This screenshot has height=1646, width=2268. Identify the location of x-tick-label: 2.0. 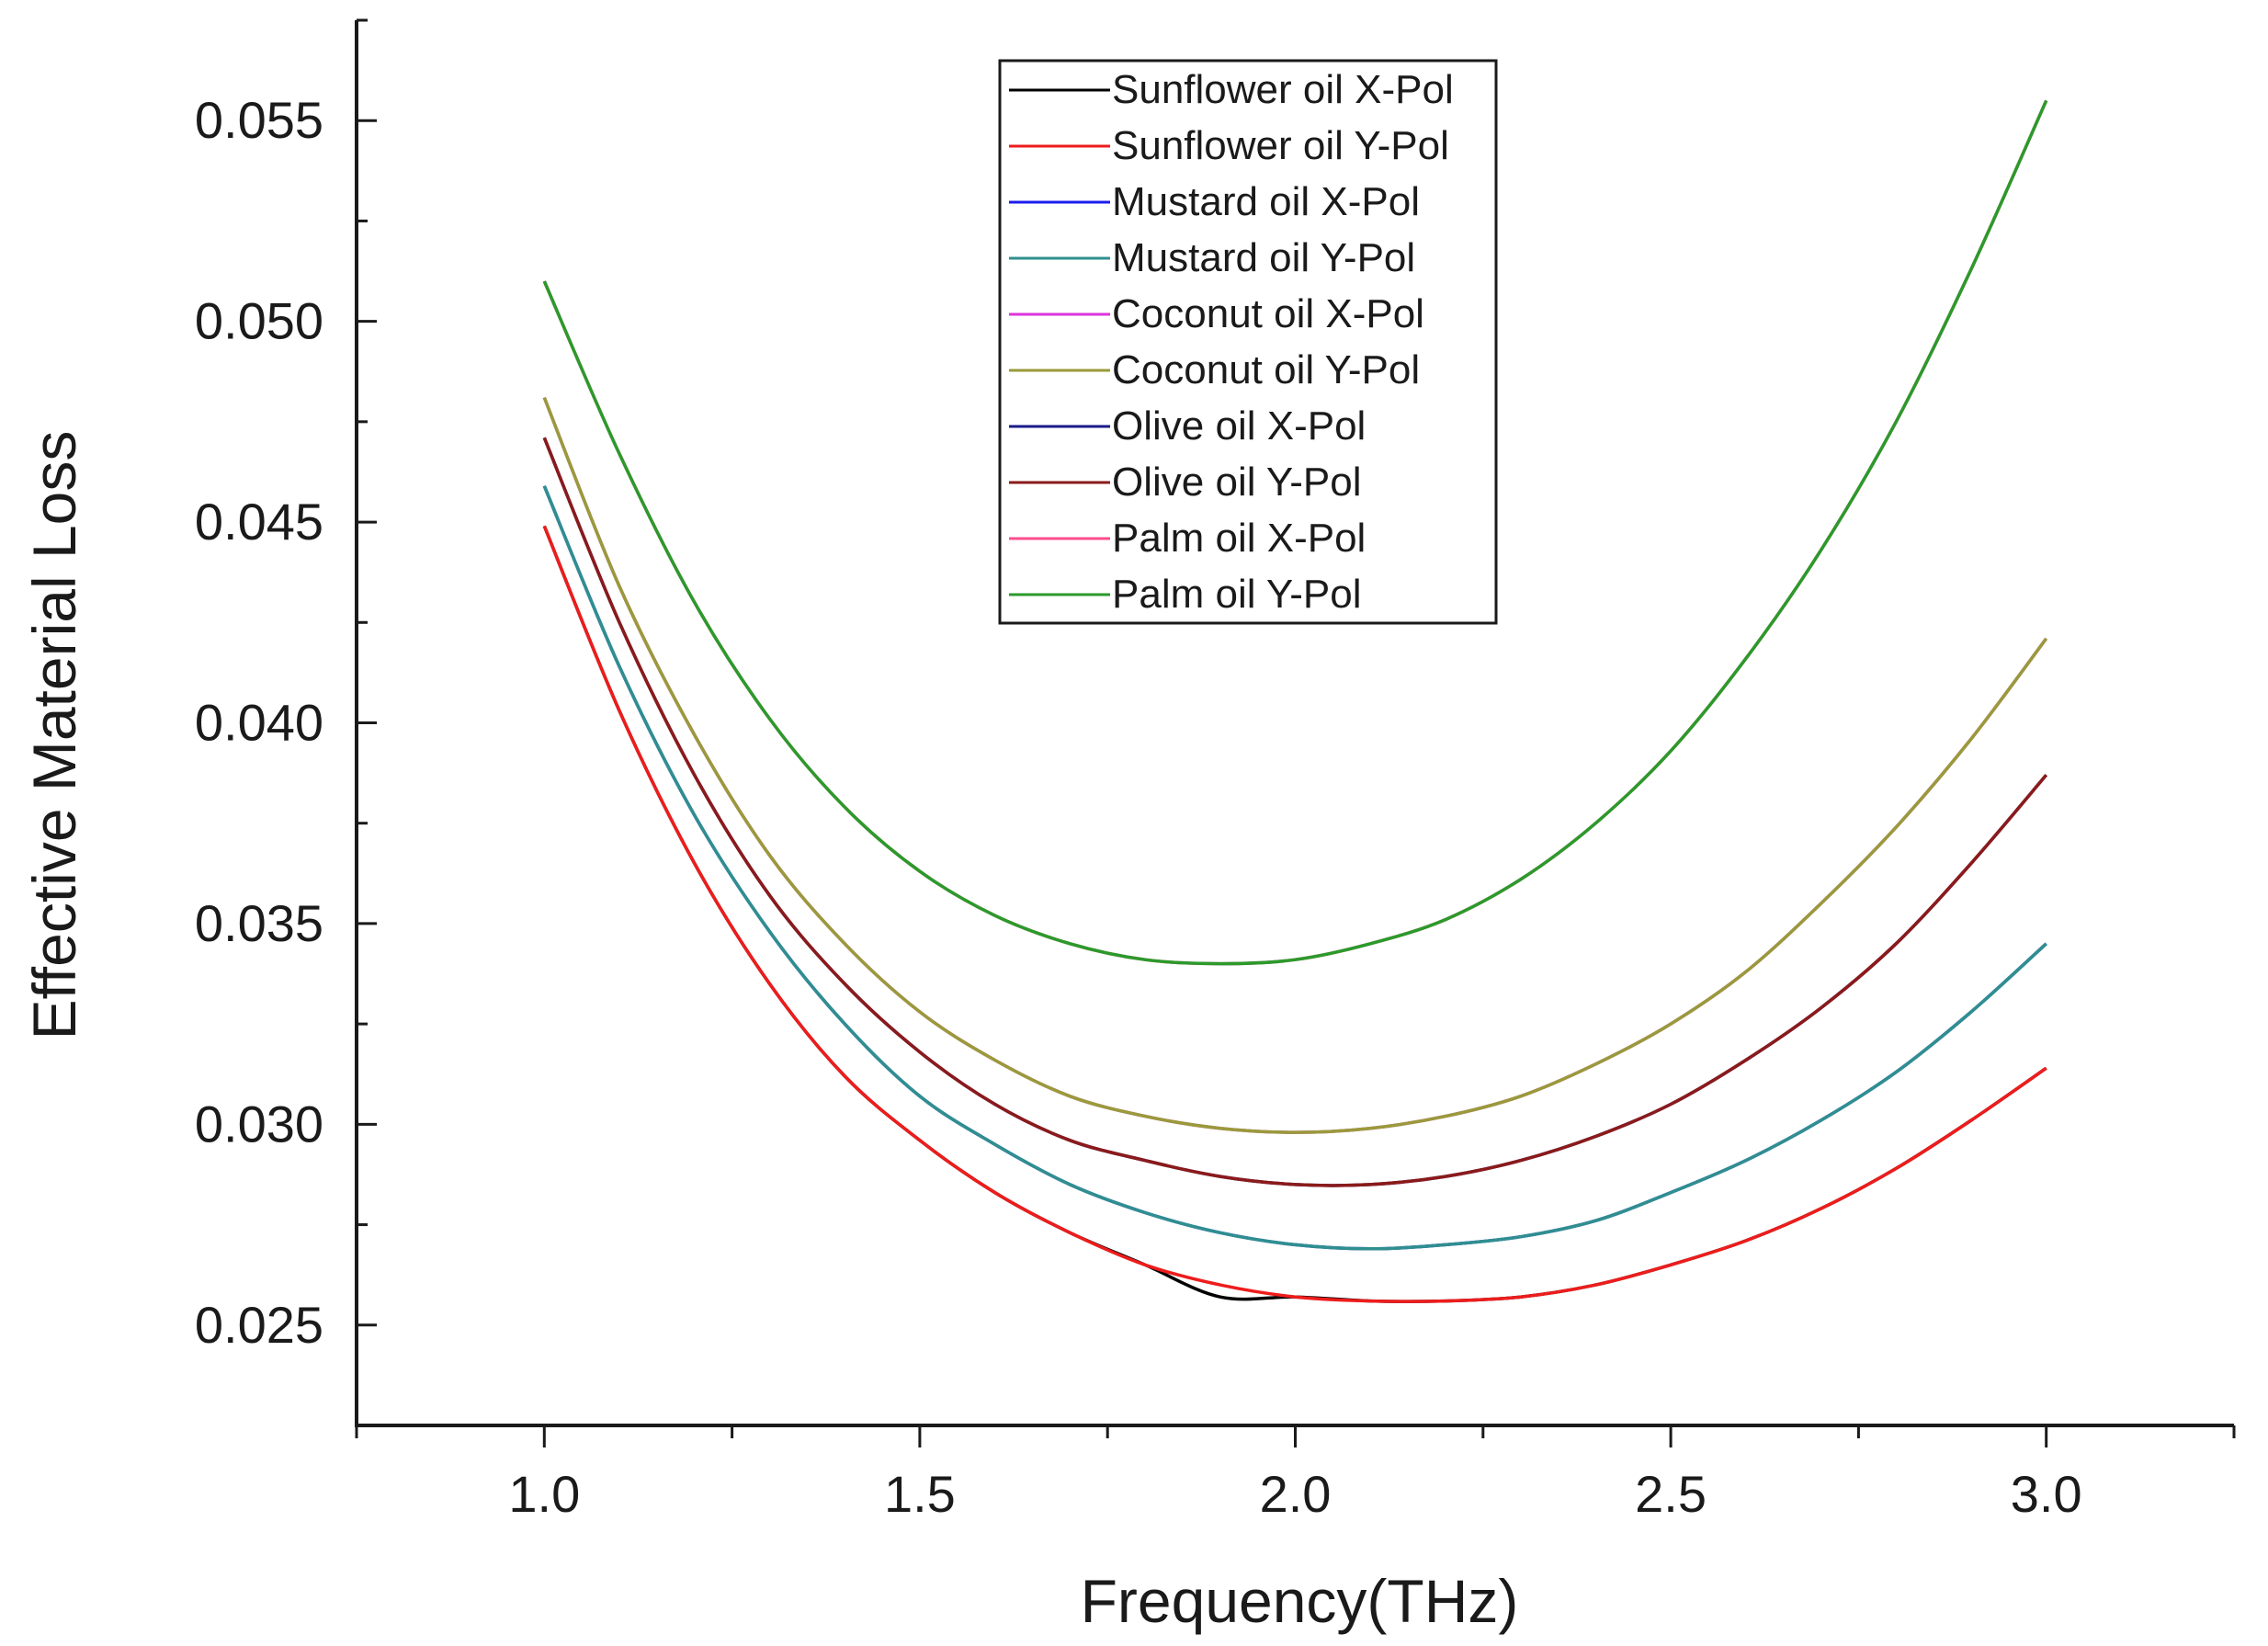
(1296, 1494).